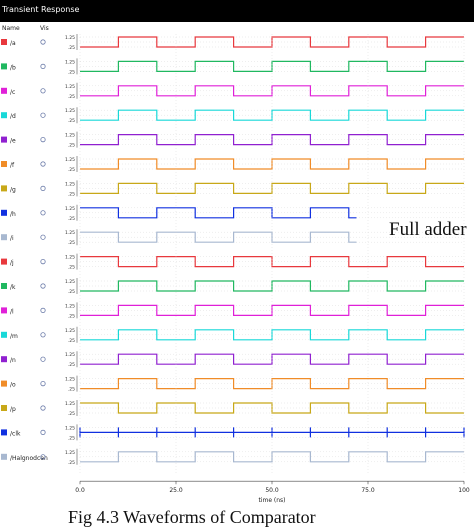 This screenshot has height=528, width=474. Describe the element at coordinates (428, 229) in the screenshot. I see `chart-annotation: Full adder` at that location.